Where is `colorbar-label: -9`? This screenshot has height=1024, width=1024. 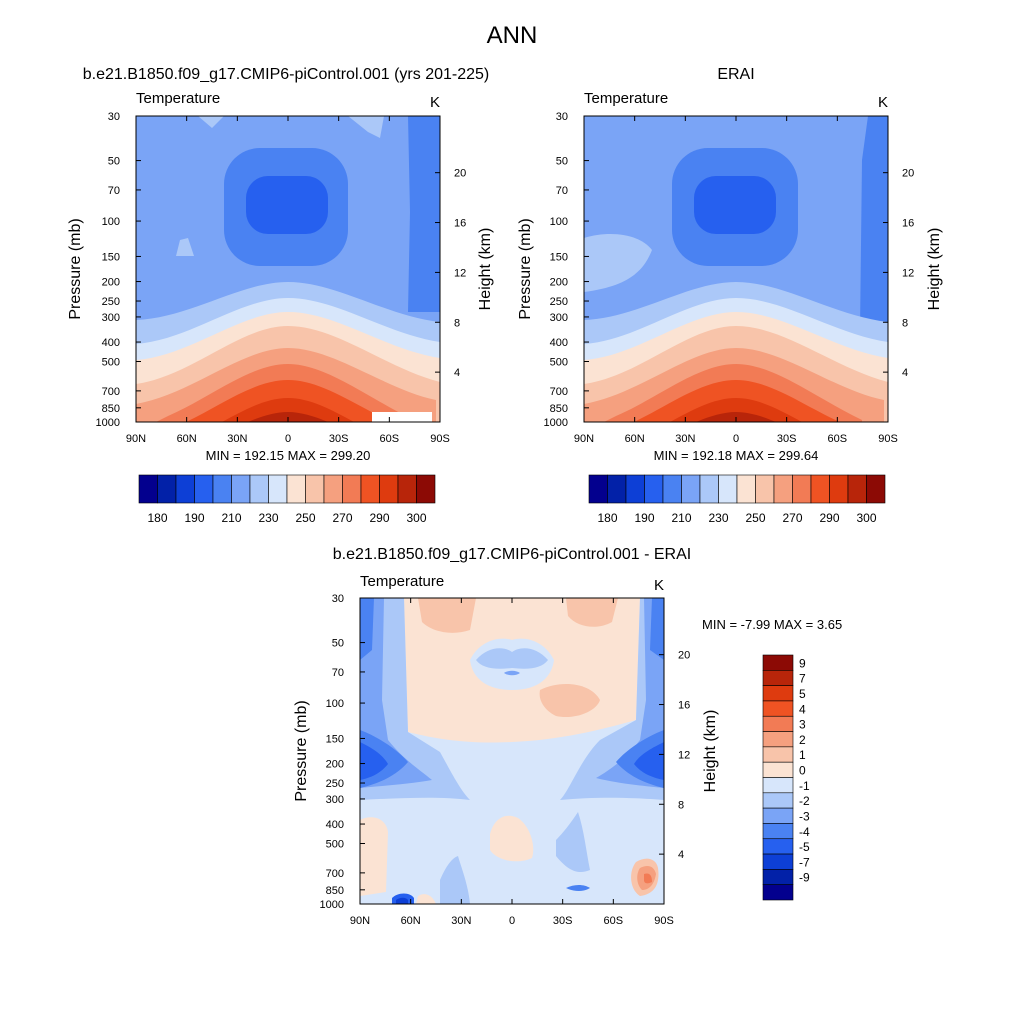
colorbar-label: -9 is located at coordinates (804, 878).